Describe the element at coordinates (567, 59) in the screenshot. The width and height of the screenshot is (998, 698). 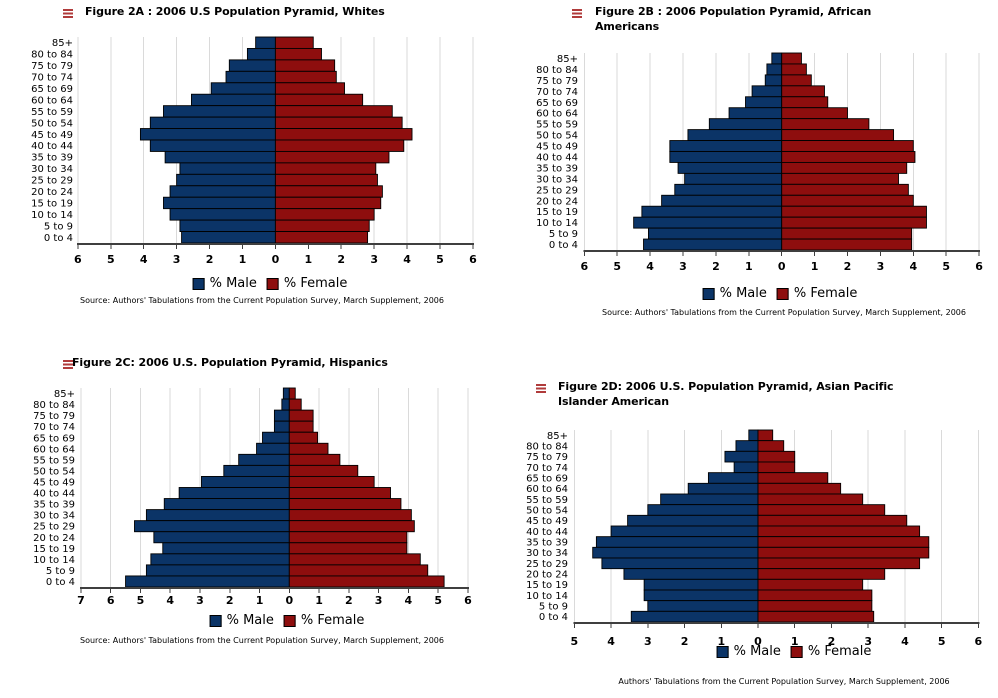
I see `age-group-label: 85+` at that location.